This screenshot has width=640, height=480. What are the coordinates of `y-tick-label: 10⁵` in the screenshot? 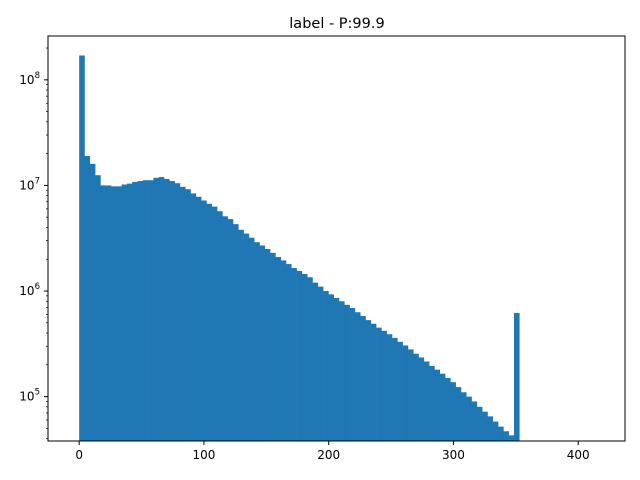 It's located at (29, 396).